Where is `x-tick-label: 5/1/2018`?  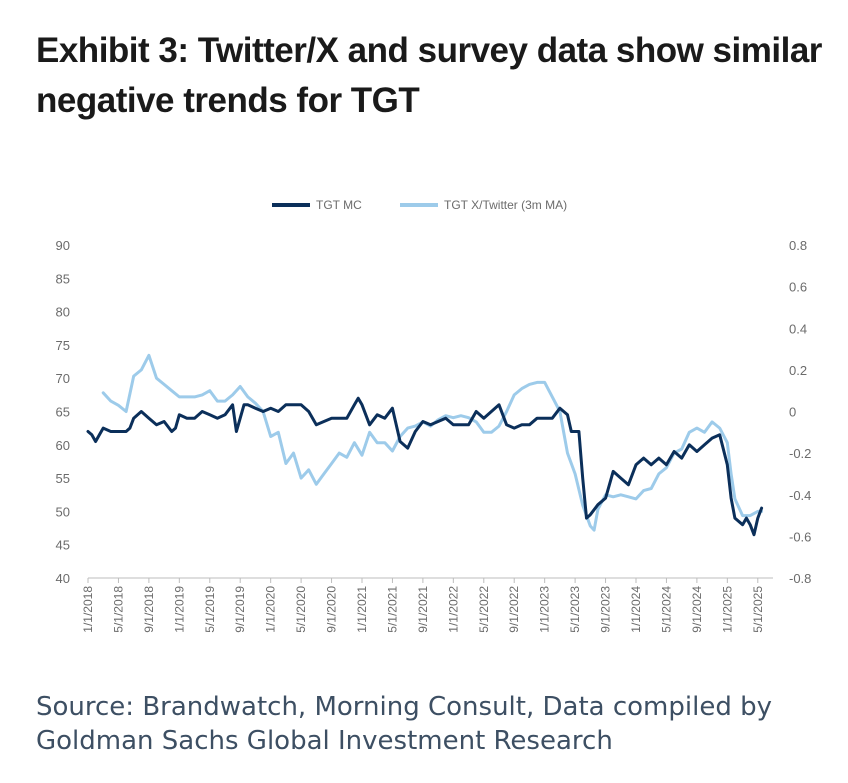
x-tick-label: 5/1/2018 is located at coordinates (118, 609).